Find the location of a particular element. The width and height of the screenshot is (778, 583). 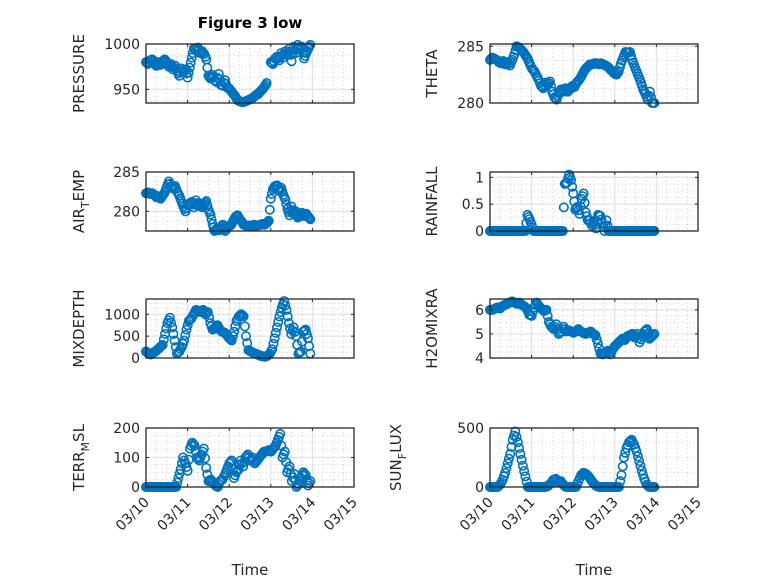

minor-grid is located at coordinates (594, 457).